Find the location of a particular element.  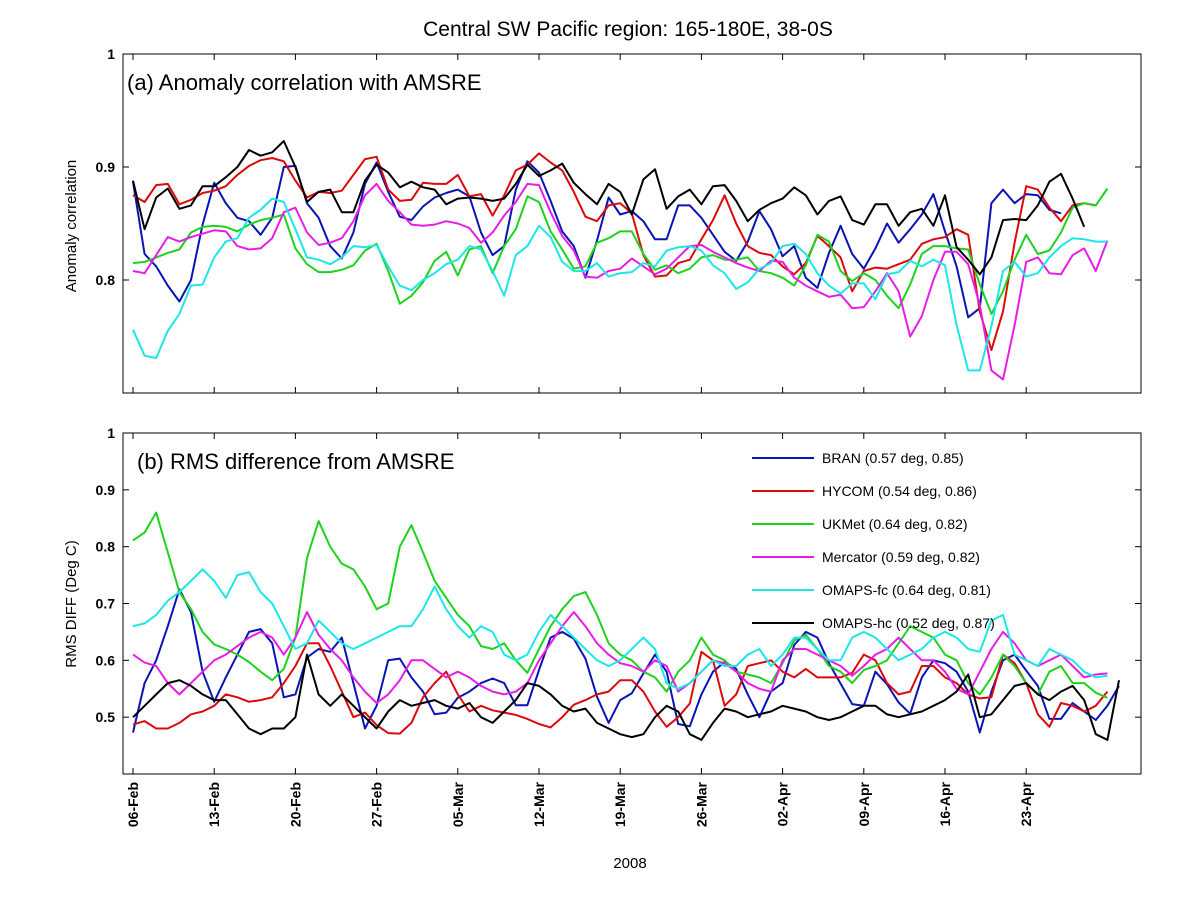

x-tick-label: 20-Feb is located at coordinates (295, 804).